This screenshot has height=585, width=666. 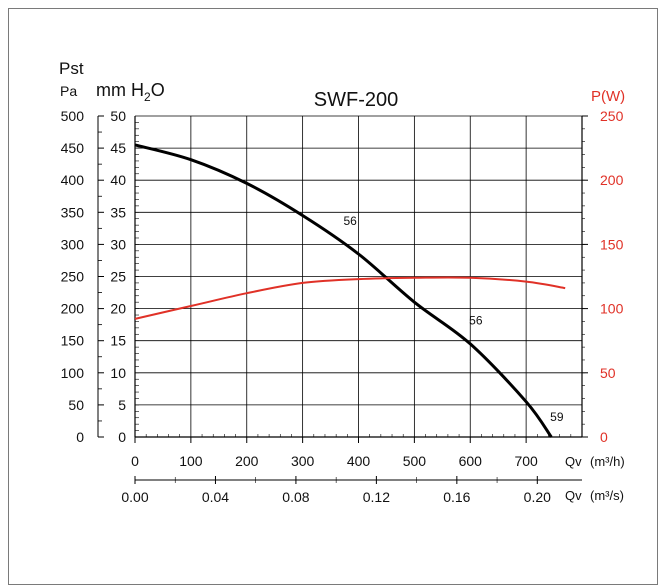 What do you see at coordinates (376, 497) in the screenshot?
I see `x2-tick-label: 0.12` at bounding box center [376, 497].